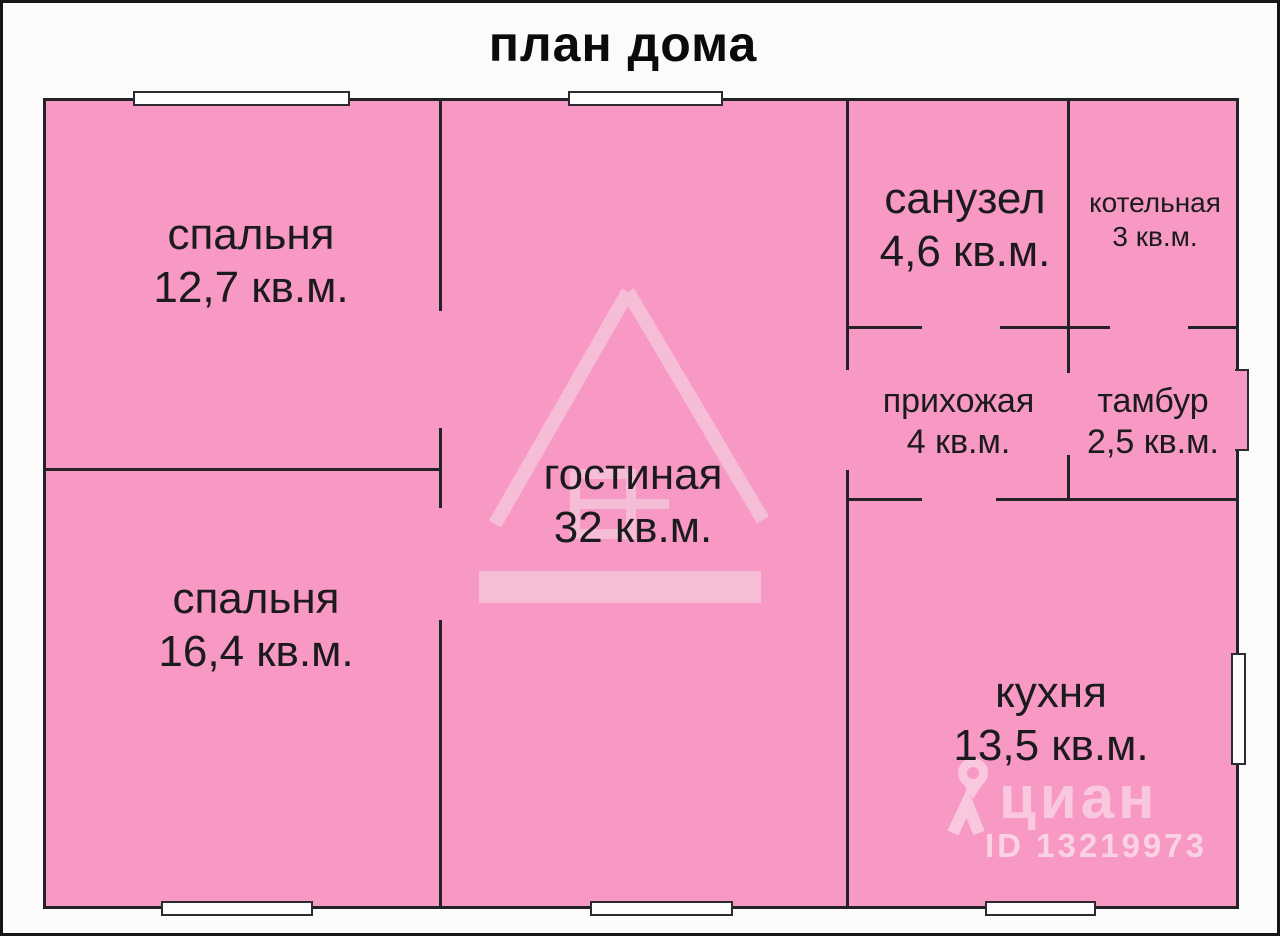 This screenshot has height=936, width=1280. Describe the element at coordinates (967, 797) in the screenshot. I see `map-pin-icon` at that location.